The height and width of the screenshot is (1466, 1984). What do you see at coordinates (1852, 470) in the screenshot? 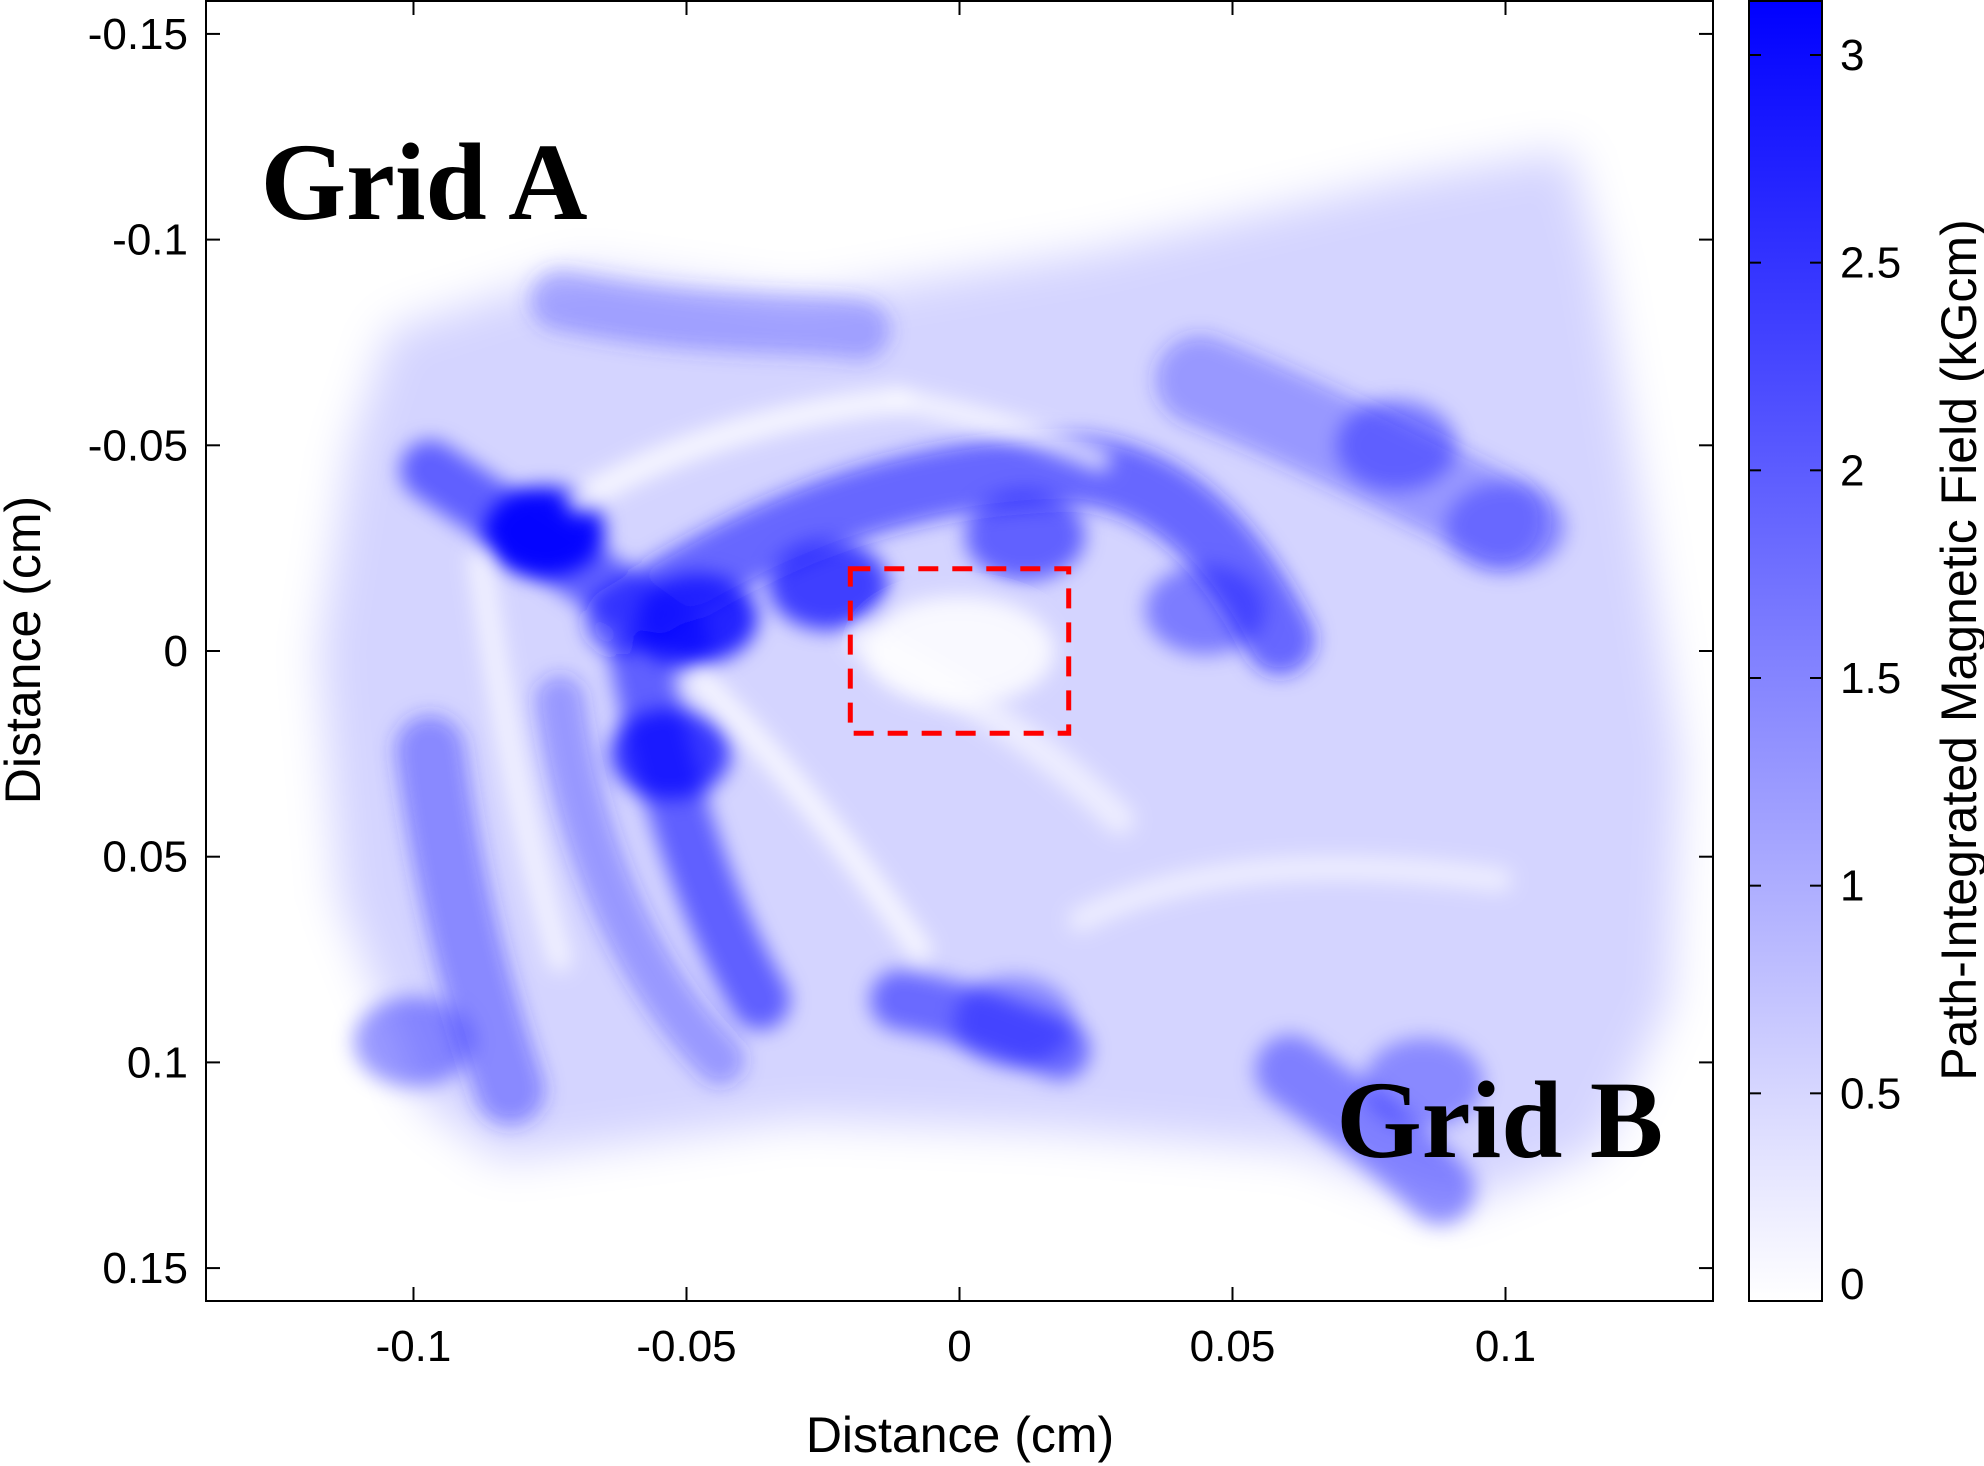
I see `colorbar-tick-label: 2` at bounding box center [1852, 470].